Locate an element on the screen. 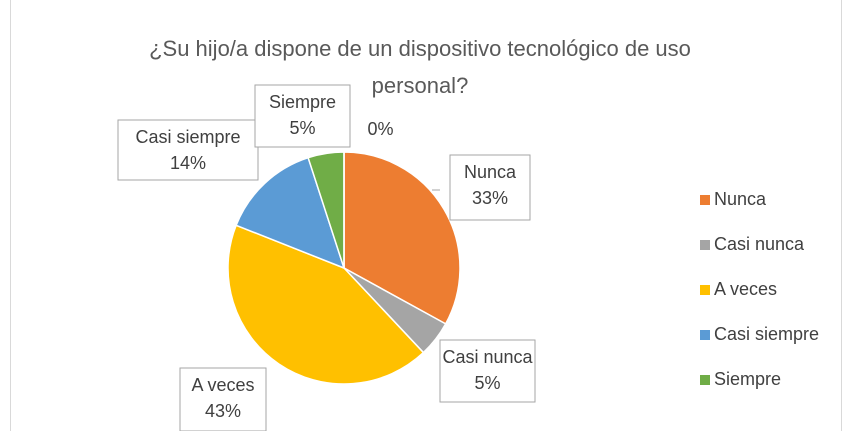  data-label-value: 0% is located at coordinates (380, 129).